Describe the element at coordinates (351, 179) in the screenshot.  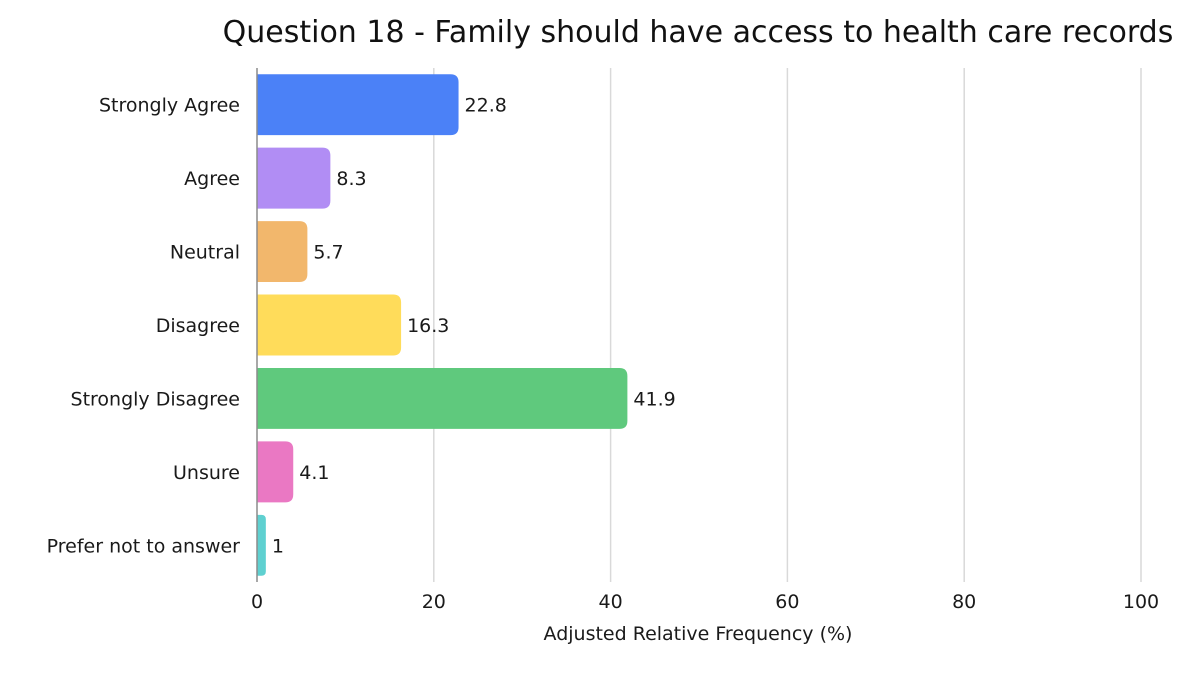
I see `data-label: 8.3` at that location.